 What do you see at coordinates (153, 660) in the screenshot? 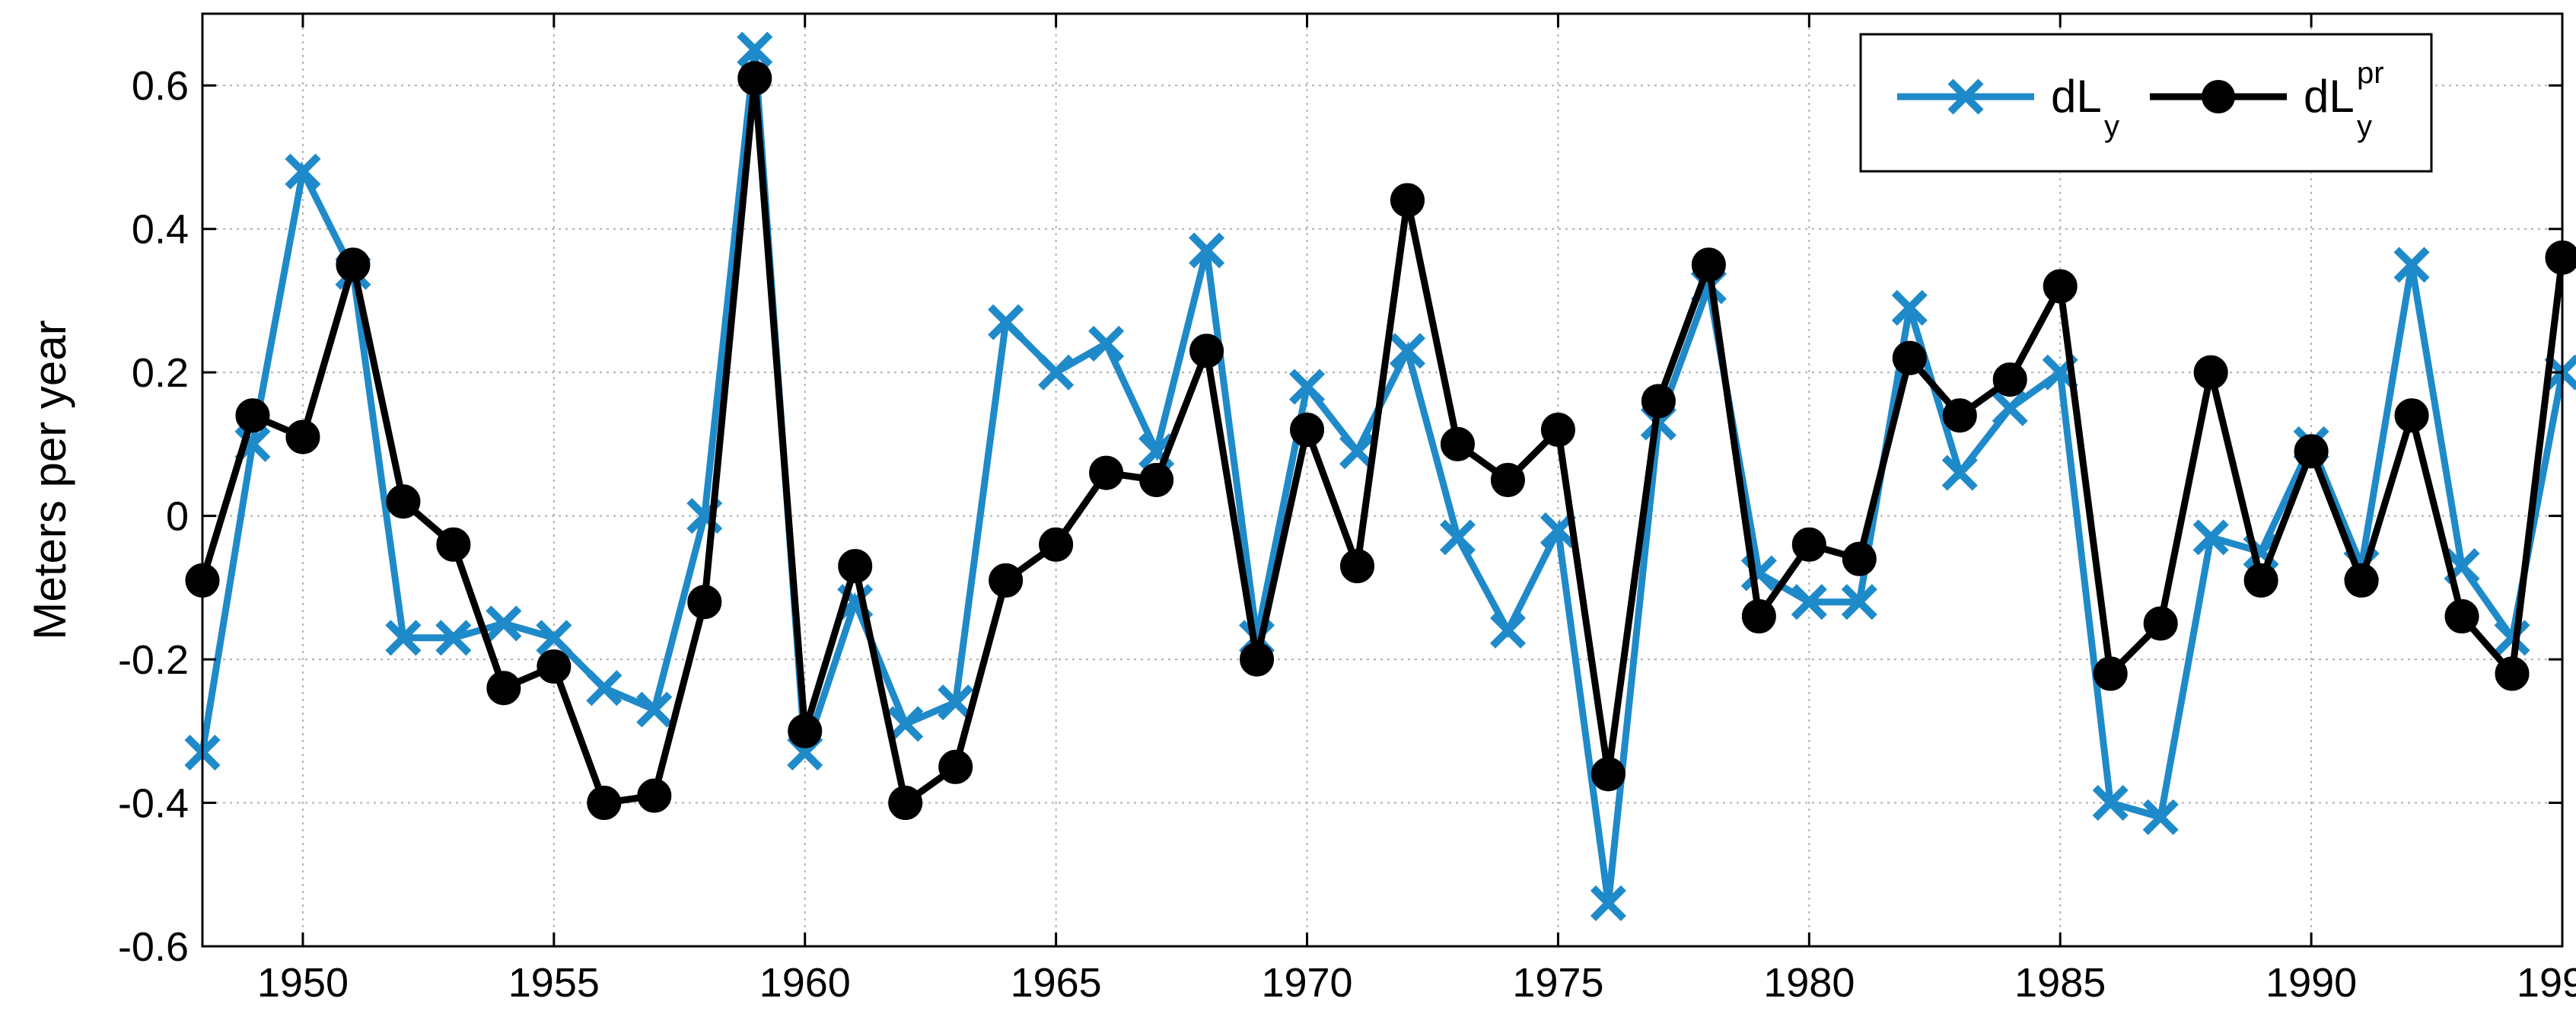
I see `y-tick-label: -0.2` at bounding box center [153, 660].